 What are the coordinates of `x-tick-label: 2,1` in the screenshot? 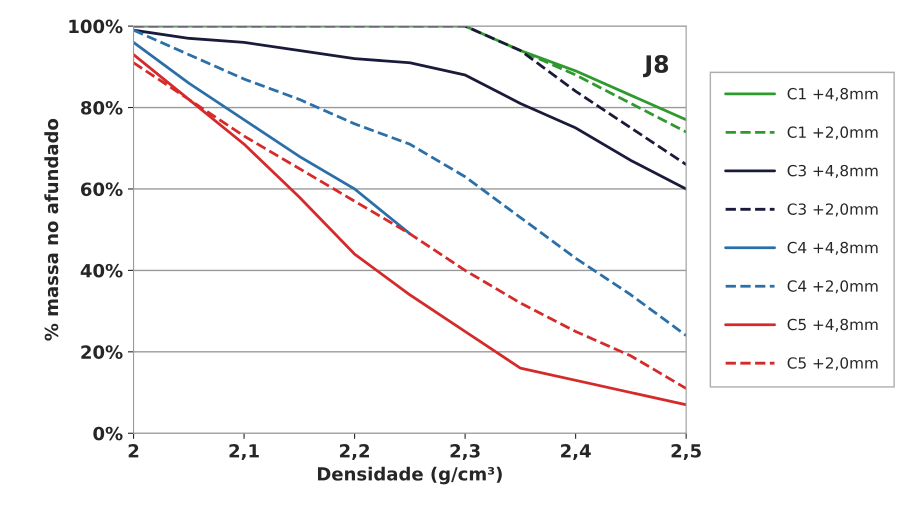 It's located at (244, 452).